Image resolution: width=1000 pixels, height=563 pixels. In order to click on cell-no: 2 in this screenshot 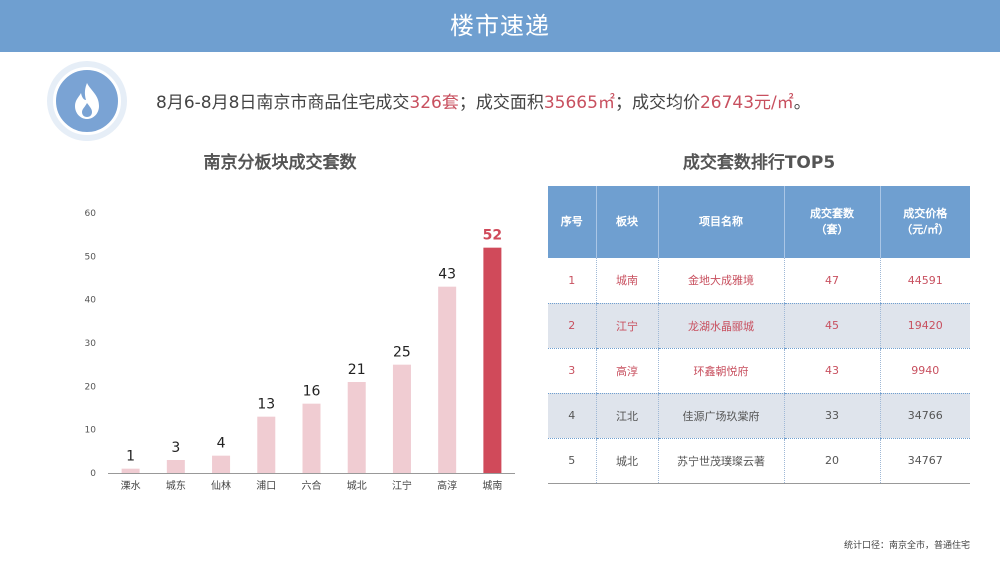, I will do `click(572, 326)`.